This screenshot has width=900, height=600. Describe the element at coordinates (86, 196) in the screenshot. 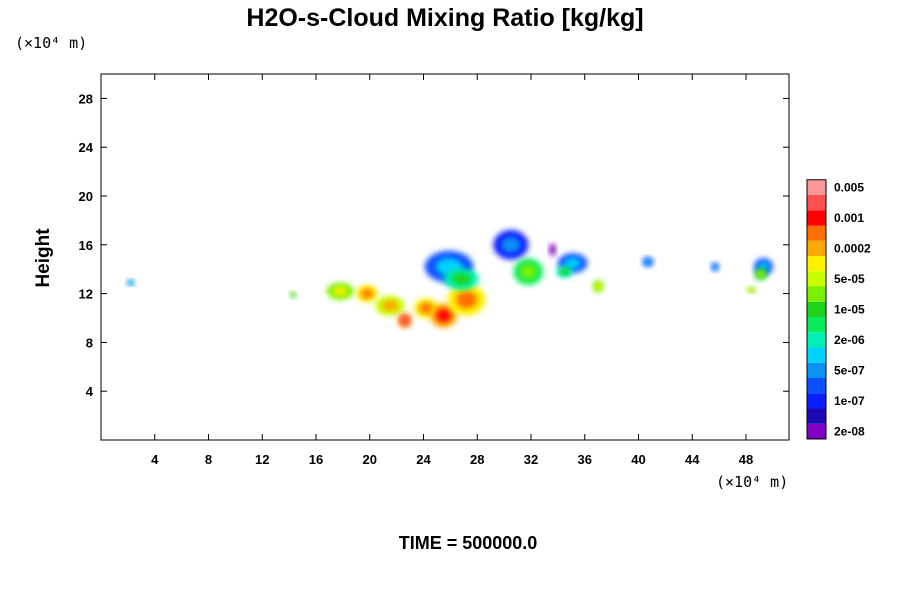

I see `y-tick-label: 20` at that location.